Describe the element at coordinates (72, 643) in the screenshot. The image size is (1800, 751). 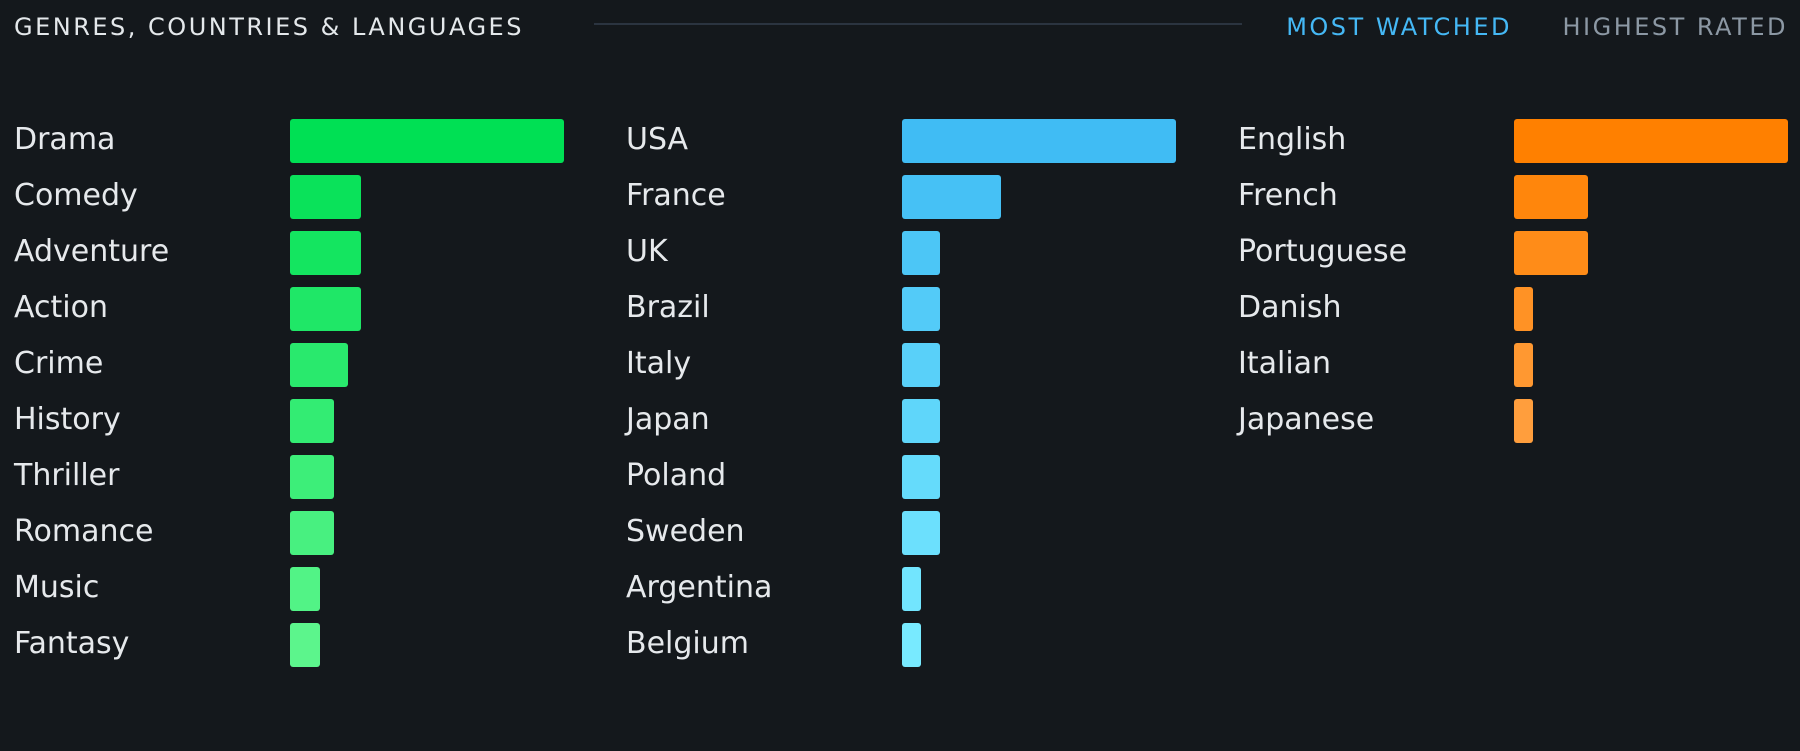
I see `genres-label: Fantasy` at that location.